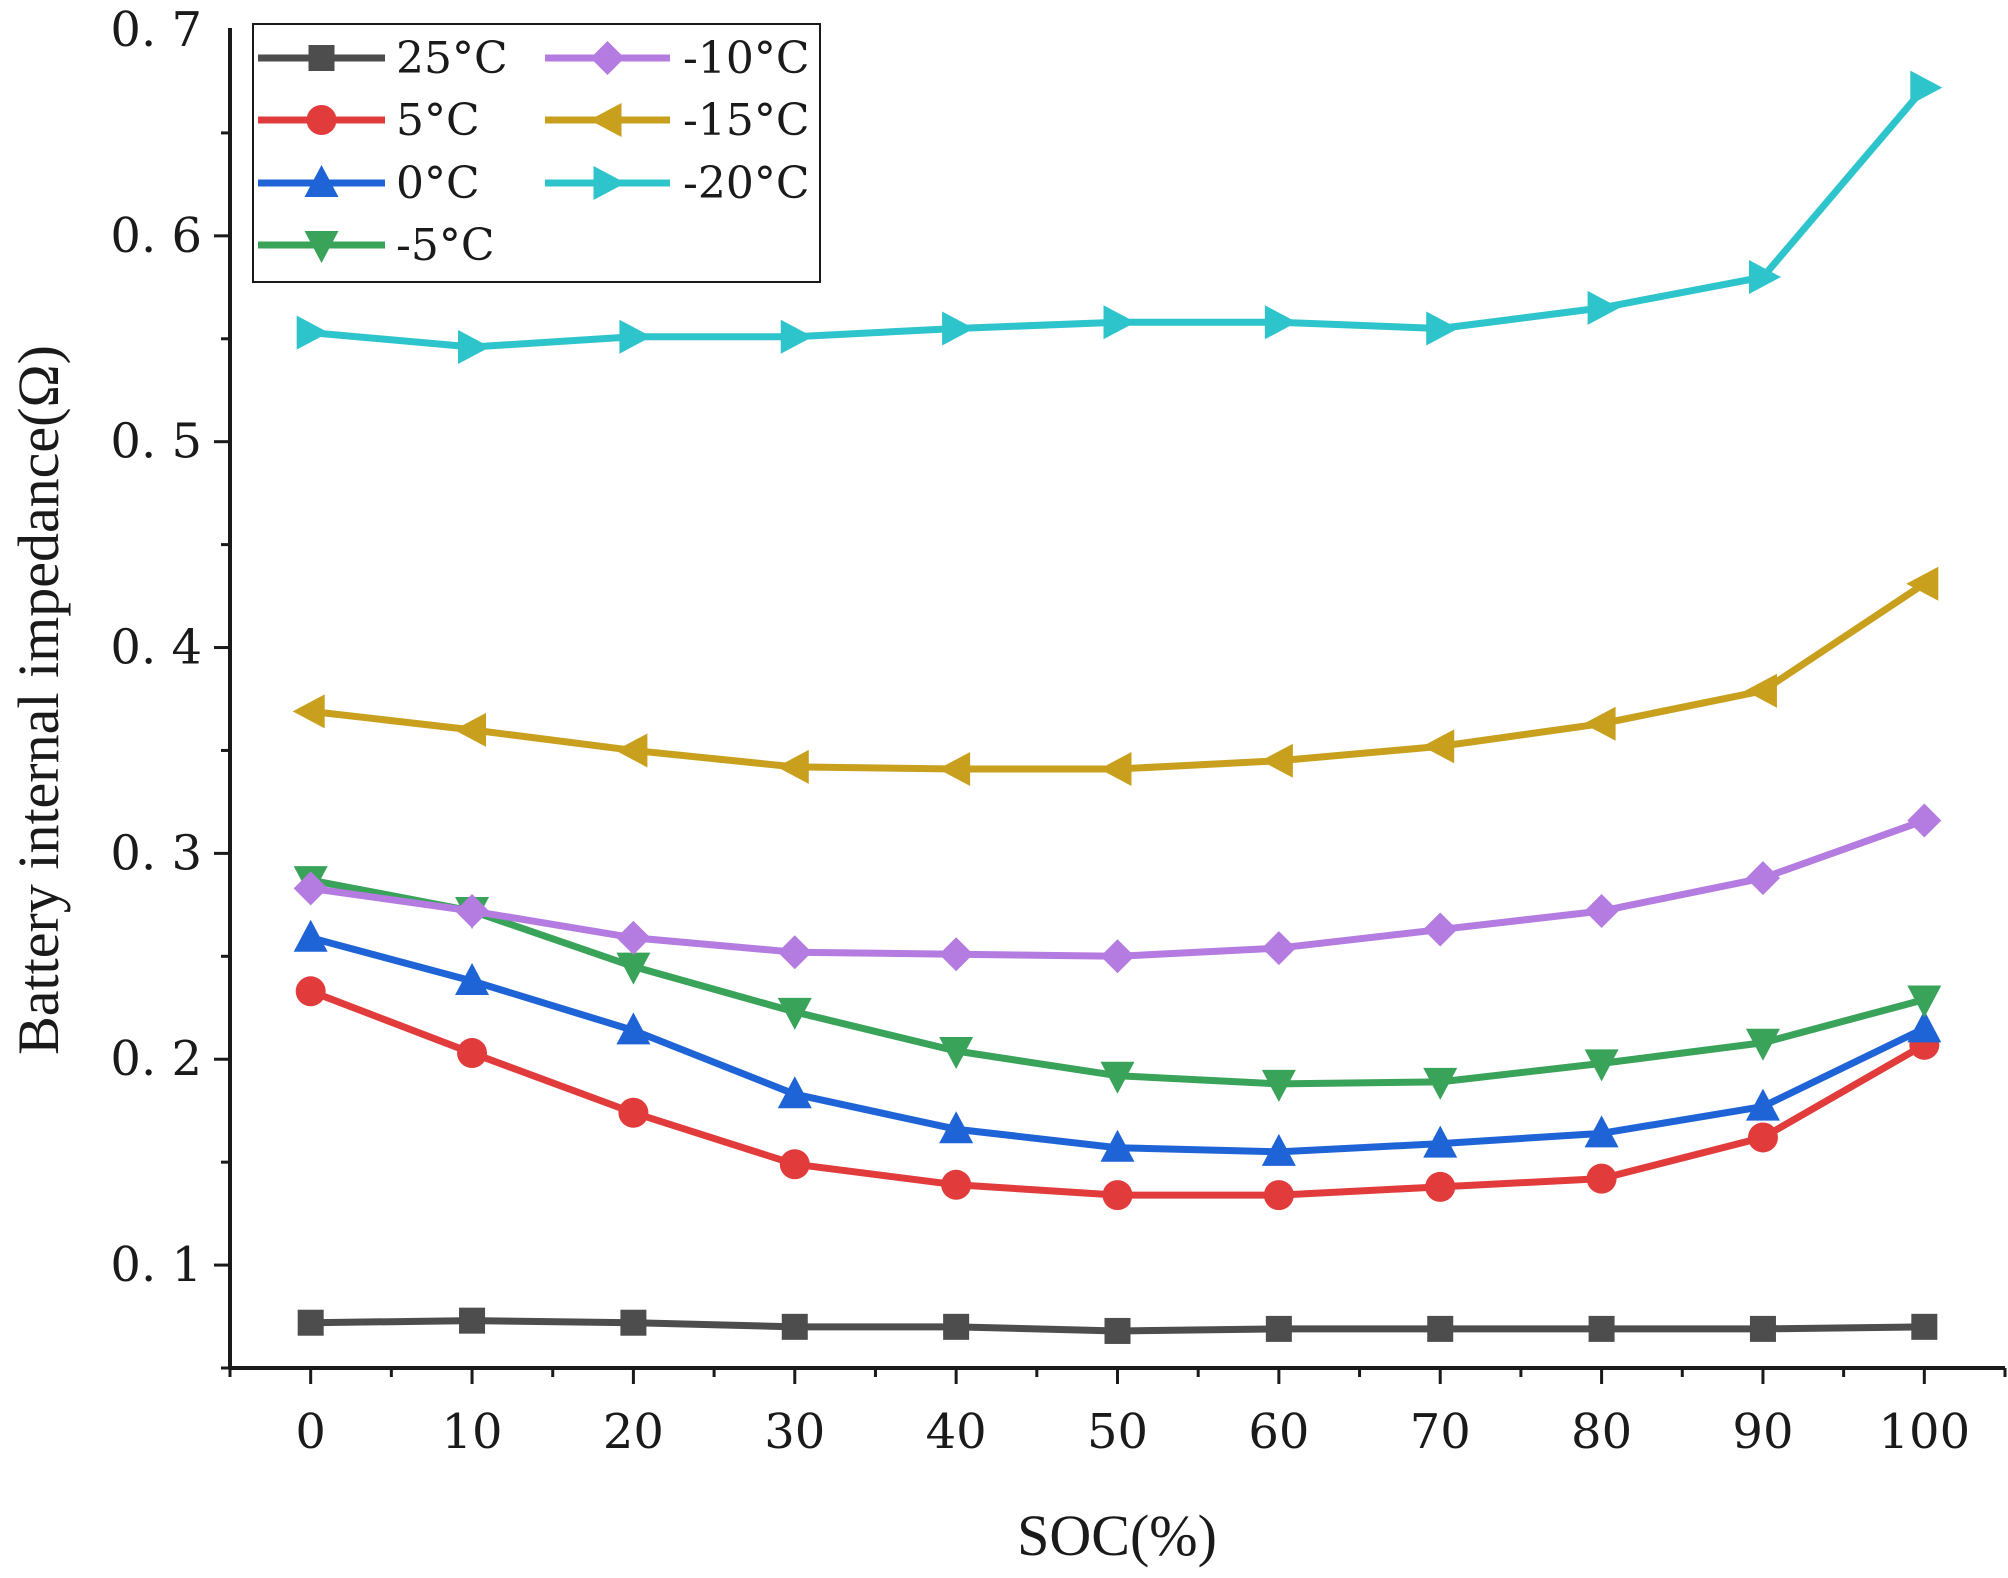  Describe the element at coordinates (956, 1432) in the screenshot. I see `x-tick-label: 40` at that location.